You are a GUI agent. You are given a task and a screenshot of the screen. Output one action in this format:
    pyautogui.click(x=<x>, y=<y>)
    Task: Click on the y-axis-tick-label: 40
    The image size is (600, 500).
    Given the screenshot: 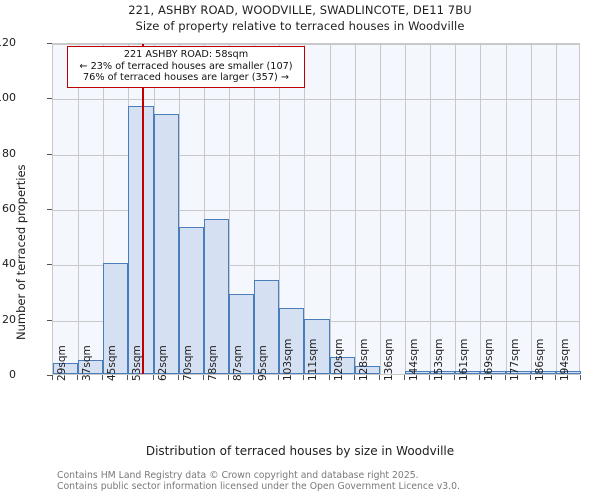 What is the action you would take?
    pyautogui.click(x=9, y=264)
    